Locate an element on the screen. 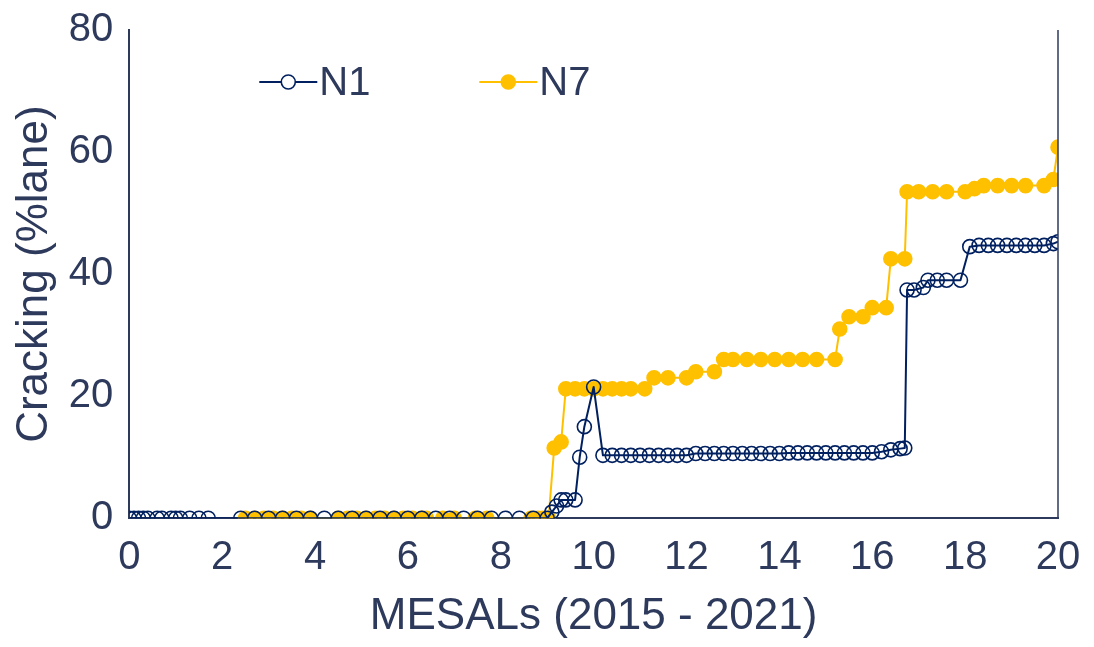 The width and height of the screenshot is (1094, 647). y-tick-label: 0 is located at coordinates (102, 515).